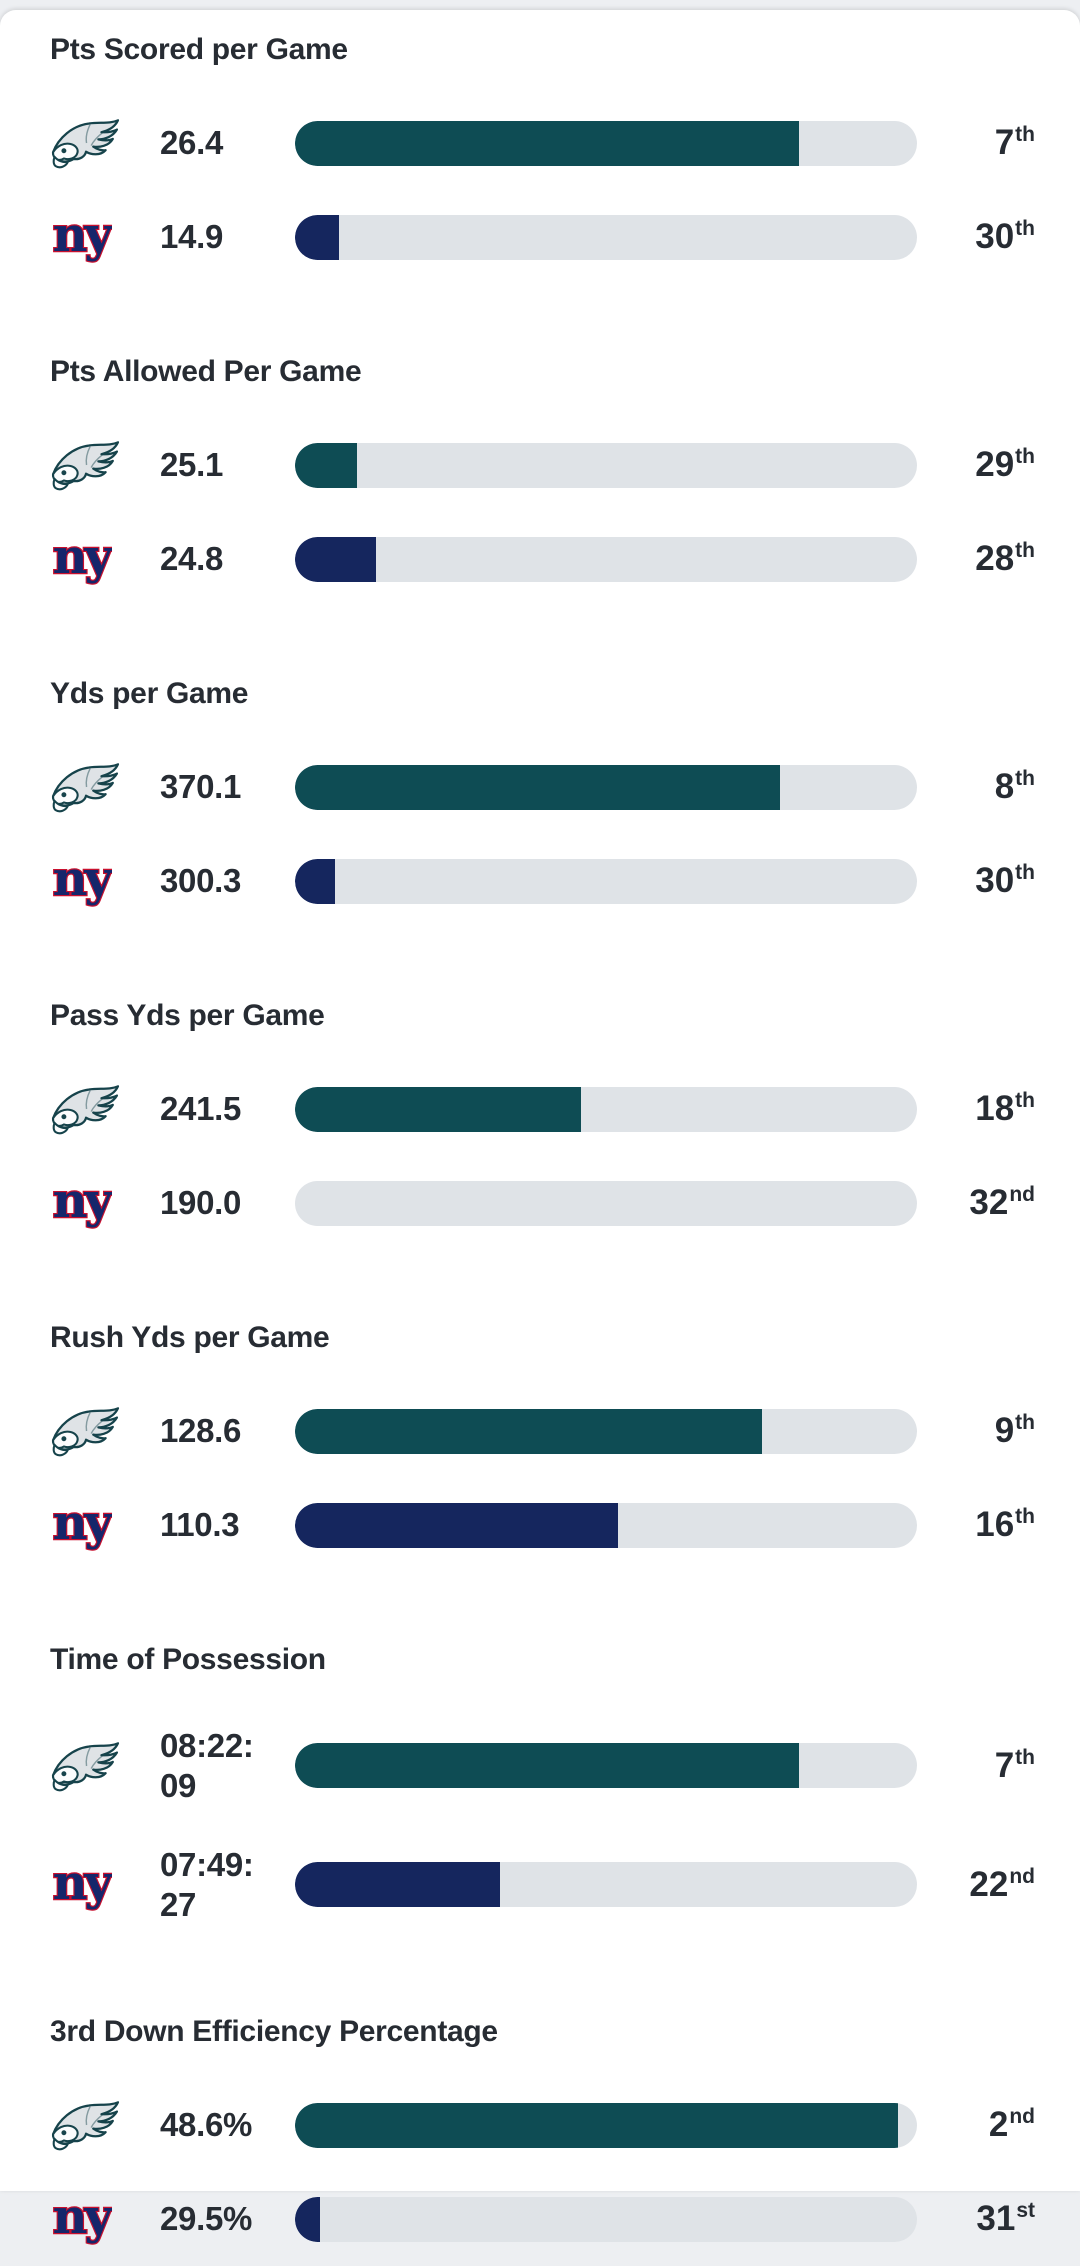 The height and width of the screenshot is (2266, 1080). I want to click on stat-value: 241.5, so click(201, 1108).